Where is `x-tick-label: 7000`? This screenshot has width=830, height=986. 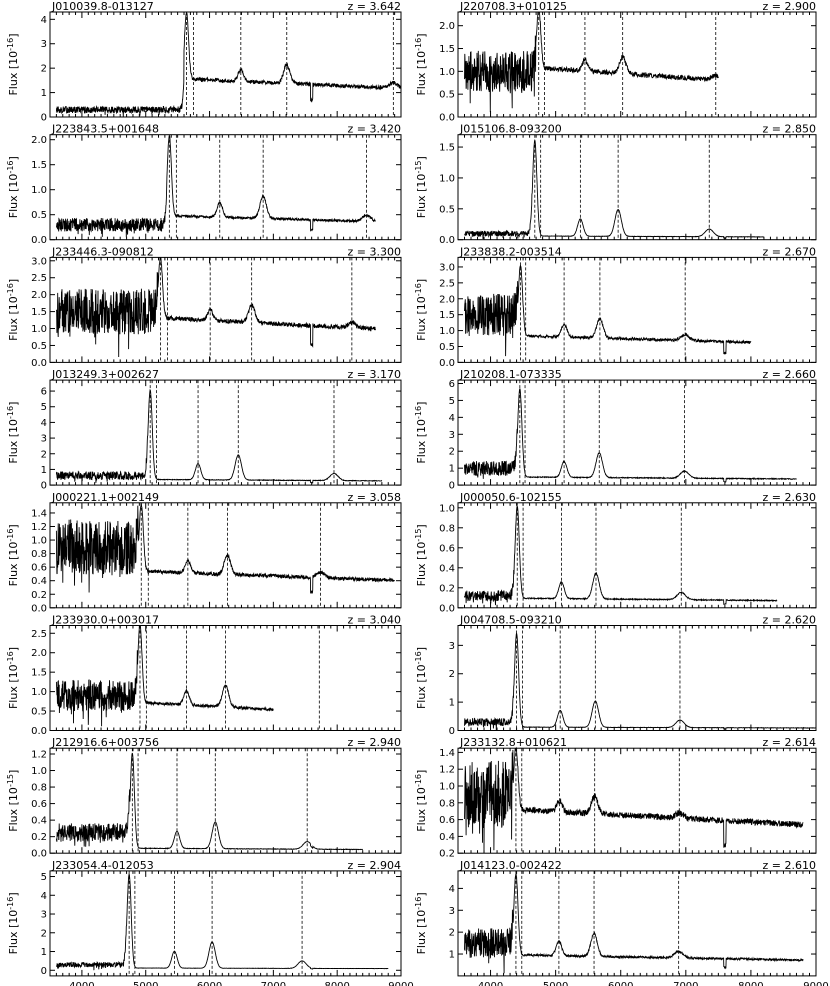 x-tick-label: 7000 is located at coordinates (273, 983).